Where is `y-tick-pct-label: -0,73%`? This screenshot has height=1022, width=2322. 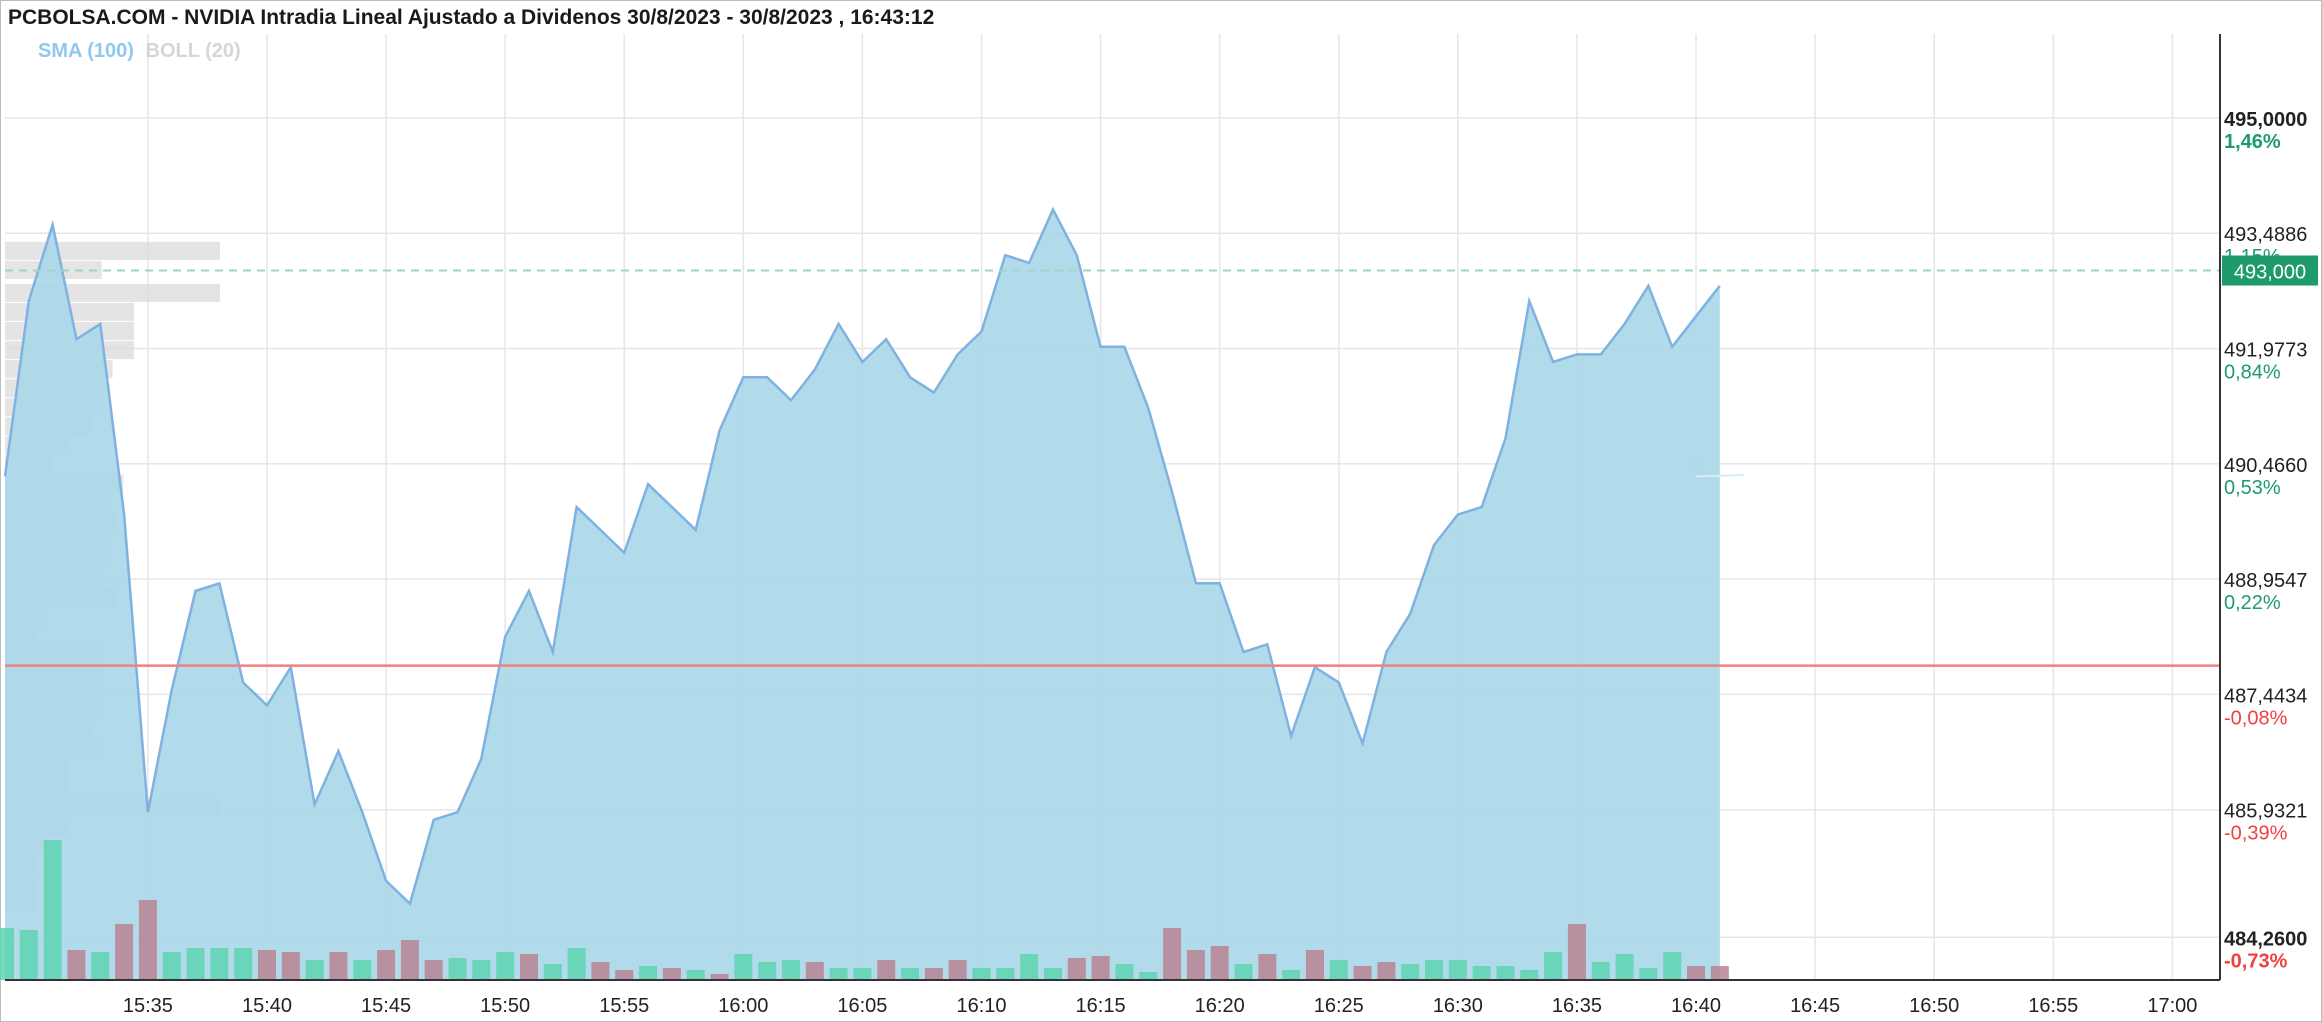
y-tick-pct-label: -0,73% is located at coordinates (2256, 961).